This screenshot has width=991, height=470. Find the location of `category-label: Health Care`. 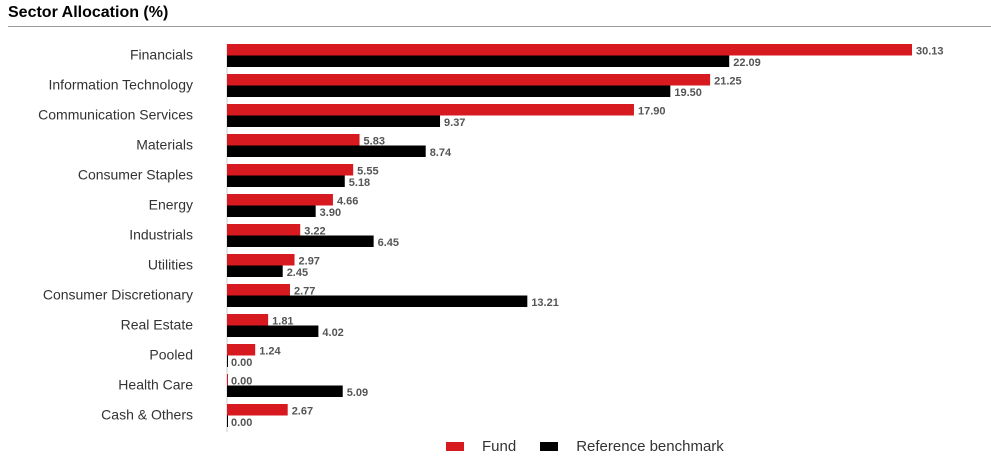

category-label: Health Care is located at coordinates (155, 385).